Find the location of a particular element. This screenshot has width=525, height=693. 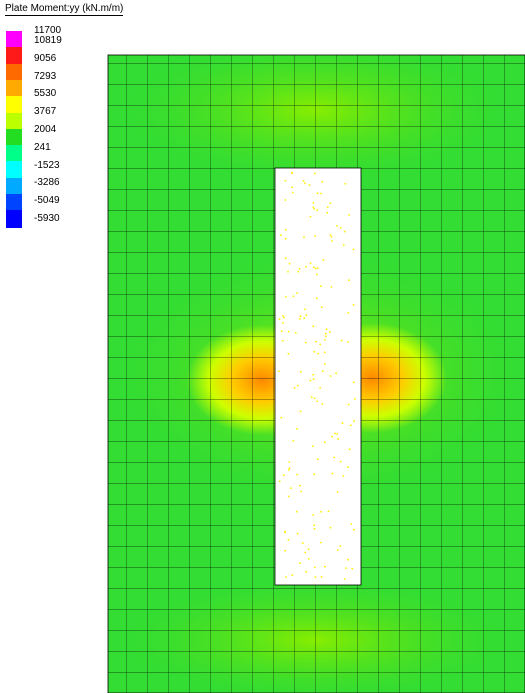

legend-level-label: -3286 is located at coordinates (47, 183).